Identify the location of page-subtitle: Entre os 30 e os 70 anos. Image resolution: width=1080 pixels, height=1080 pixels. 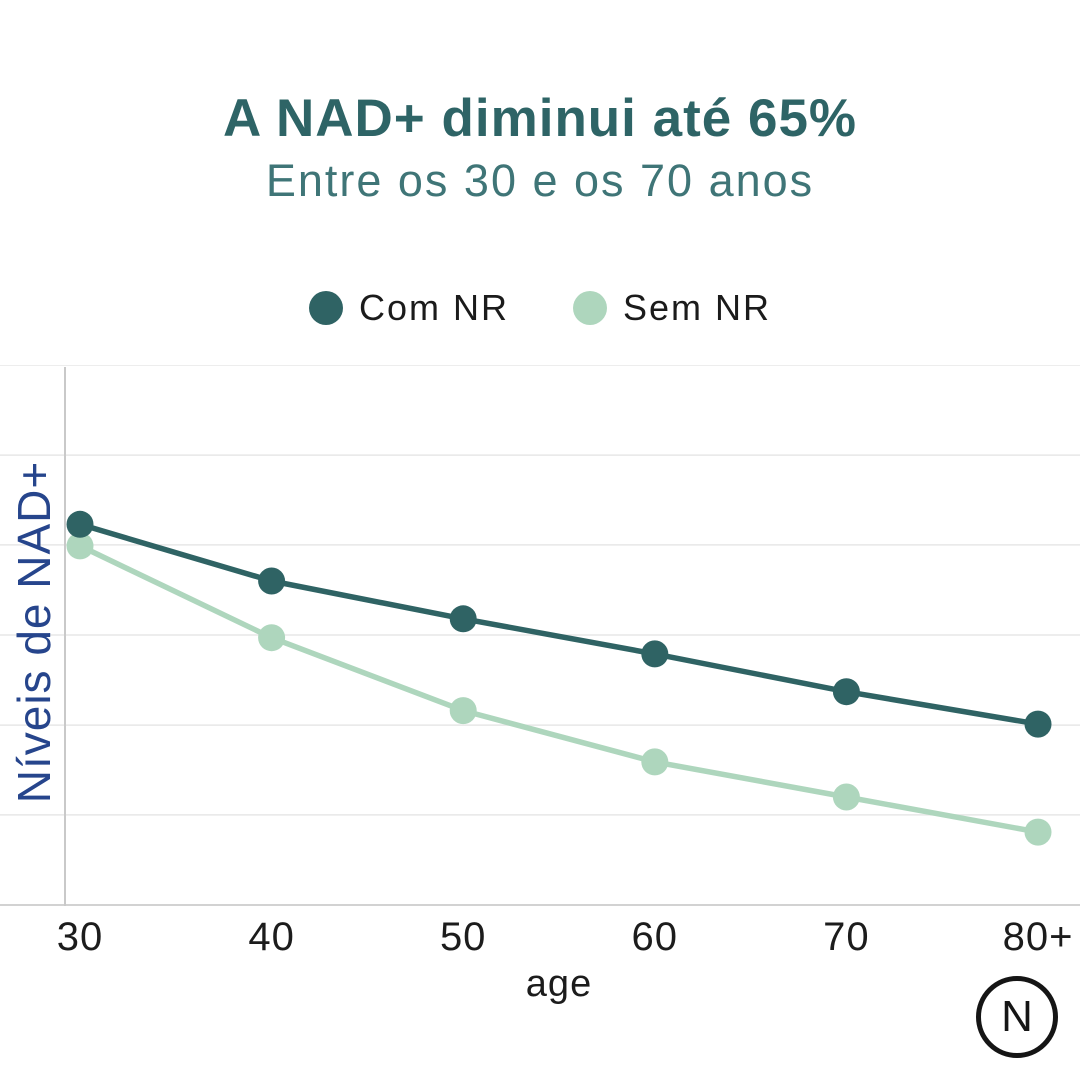
(540, 180).